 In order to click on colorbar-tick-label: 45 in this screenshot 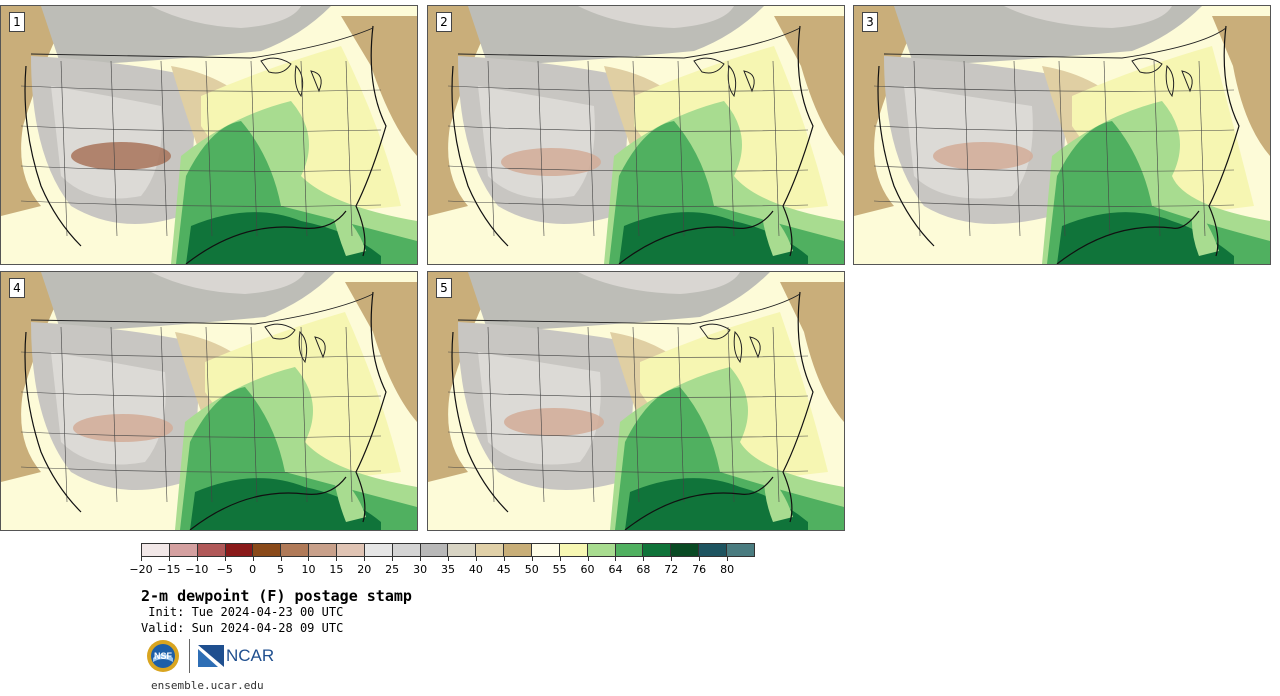, I will do `click(503, 569)`.